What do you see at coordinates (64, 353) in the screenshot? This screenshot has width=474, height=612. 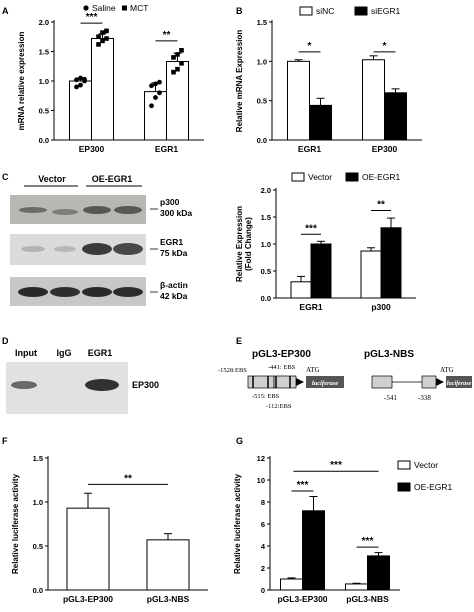 I see `blot-d-lane-igg: IgG` at bounding box center [64, 353].